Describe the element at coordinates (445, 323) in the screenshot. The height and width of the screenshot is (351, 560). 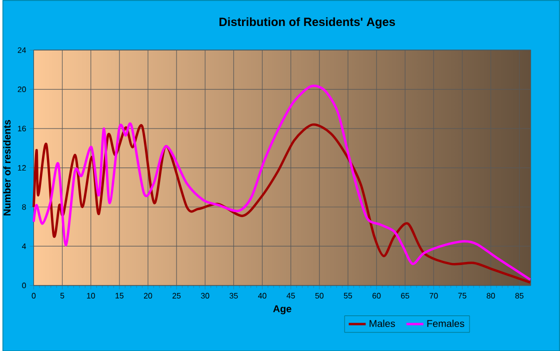
I see `legend-label: Females` at that location.